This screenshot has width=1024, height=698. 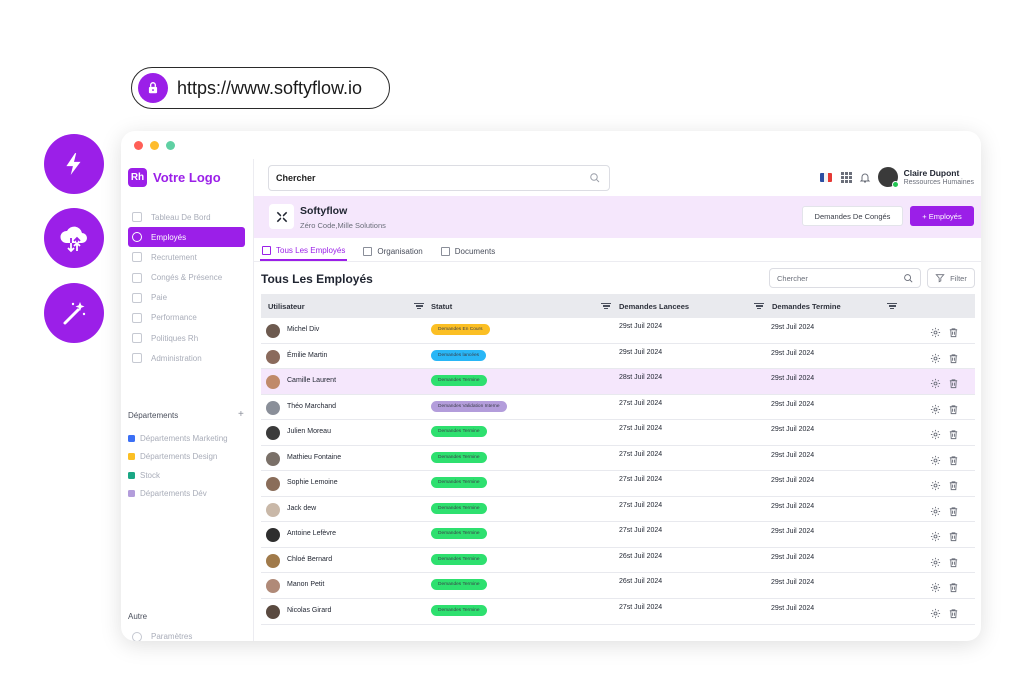 I want to click on sidebar-item-conges-presence: Congés & Présence, so click(x=186, y=278).